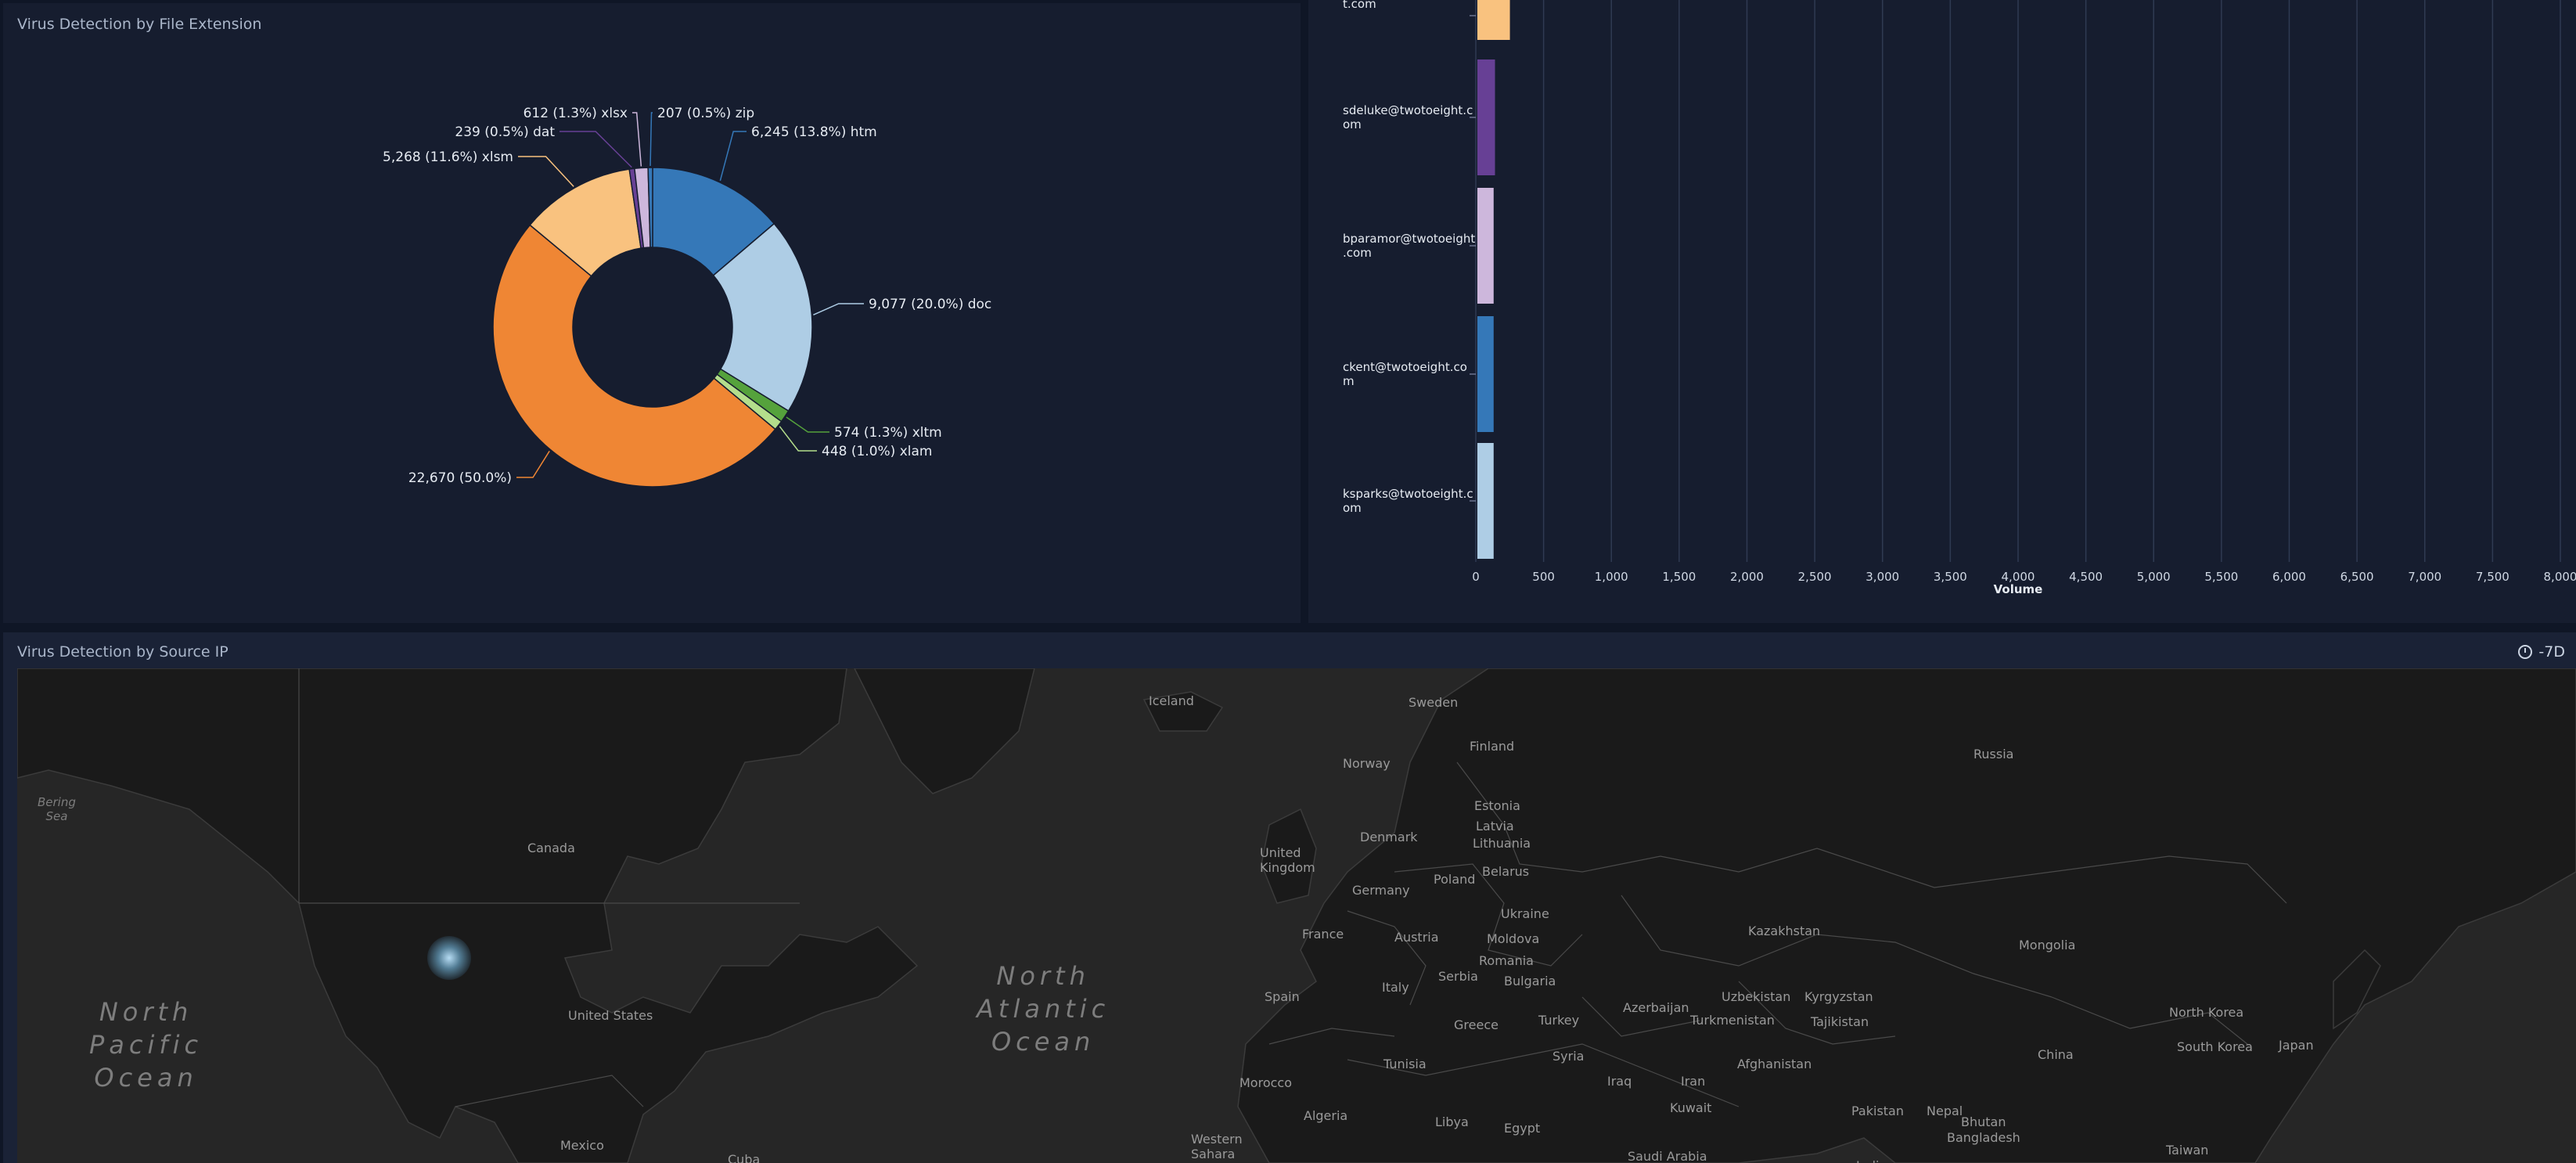 The height and width of the screenshot is (1163, 2576). Describe the element at coordinates (814, 132) in the screenshot. I see `slice-label: 6,245 (13.8%) htm` at that location.